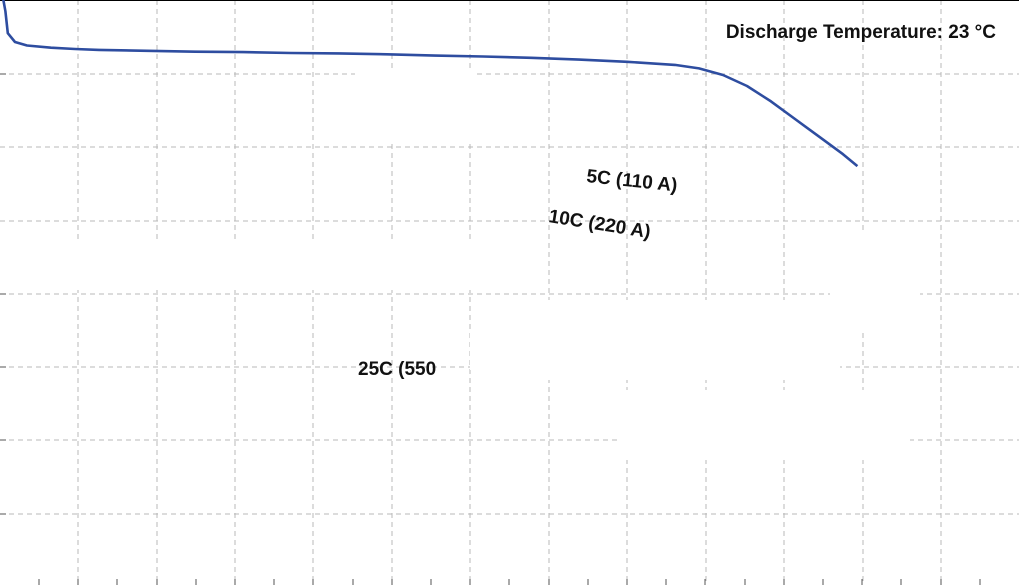 The height and width of the screenshot is (585, 1019). Describe the element at coordinates (599, 224) in the screenshot. I see `series-label-10c: 10C (220 A)` at that location.